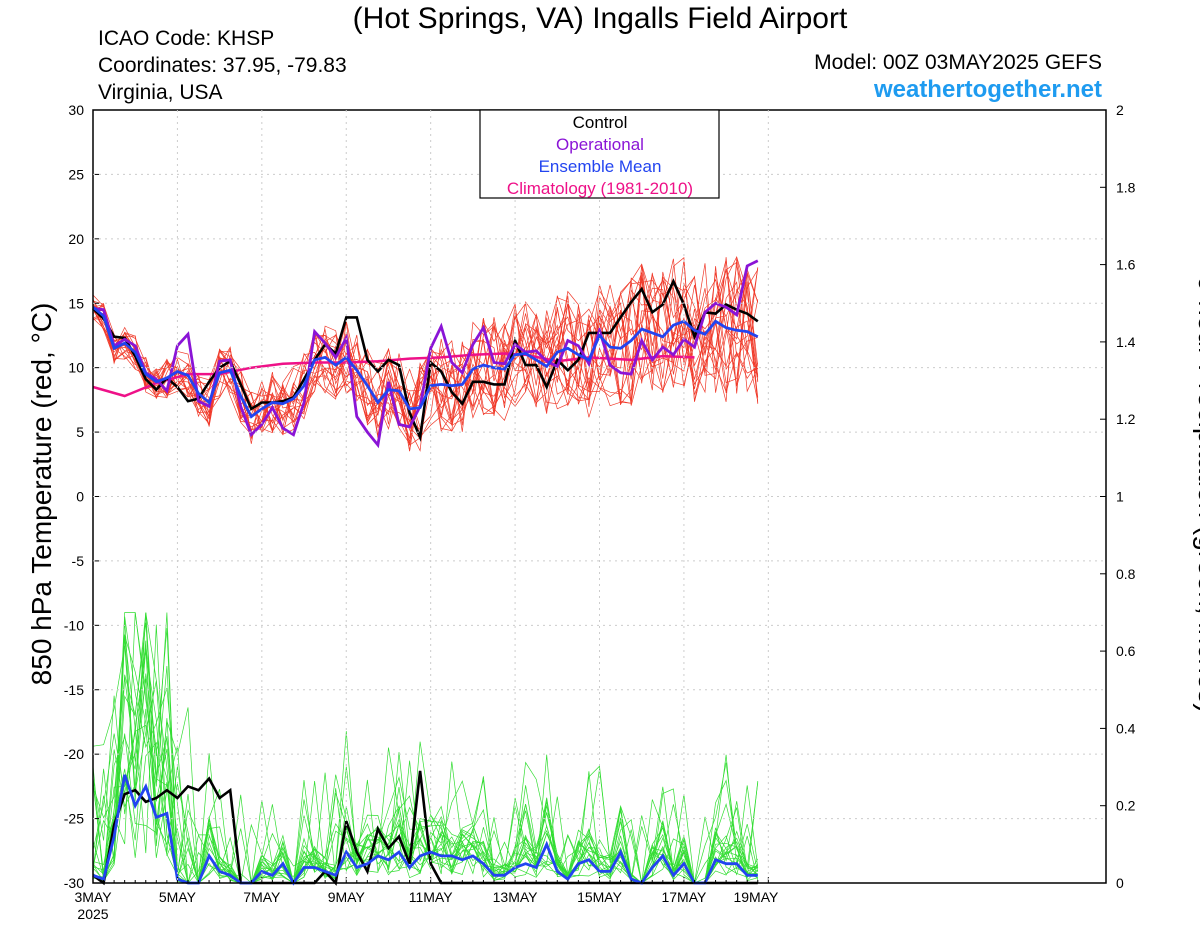 This screenshot has width=1200, height=927. Describe the element at coordinates (92, 914) in the screenshot. I see `x-tick-sublabel: 2025` at that location.